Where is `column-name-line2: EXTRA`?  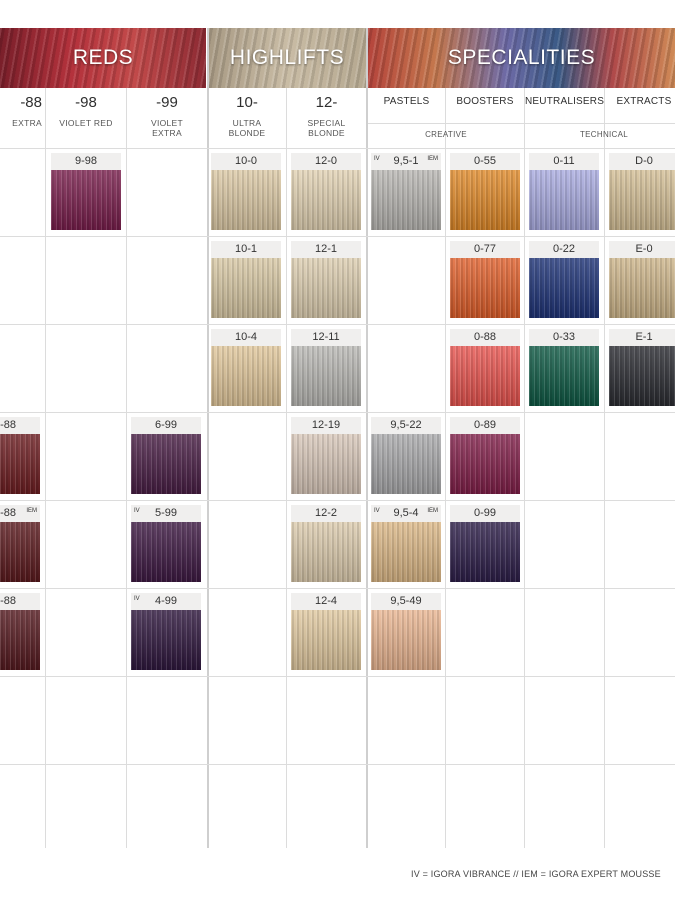 column-name-line2: EXTRA is located at coordinates (167, 133).